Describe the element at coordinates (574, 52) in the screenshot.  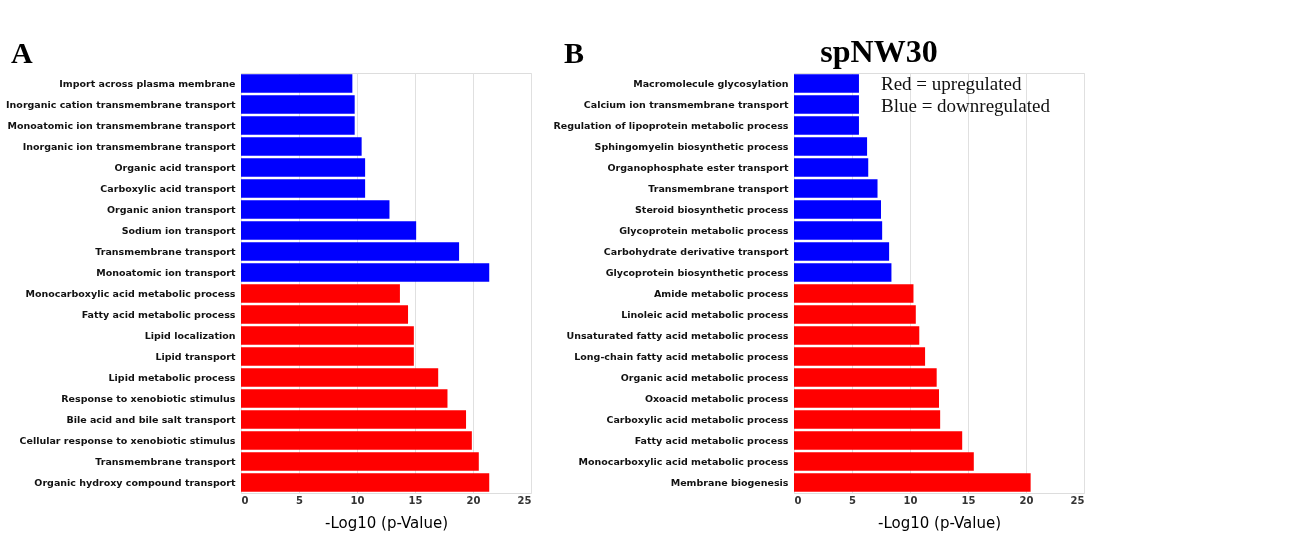
I see `chart-title: B` at that location.